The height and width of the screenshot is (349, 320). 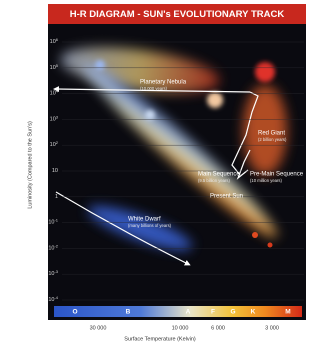 I want to click on y-tick-label: 1, so click(x=56, y=197).